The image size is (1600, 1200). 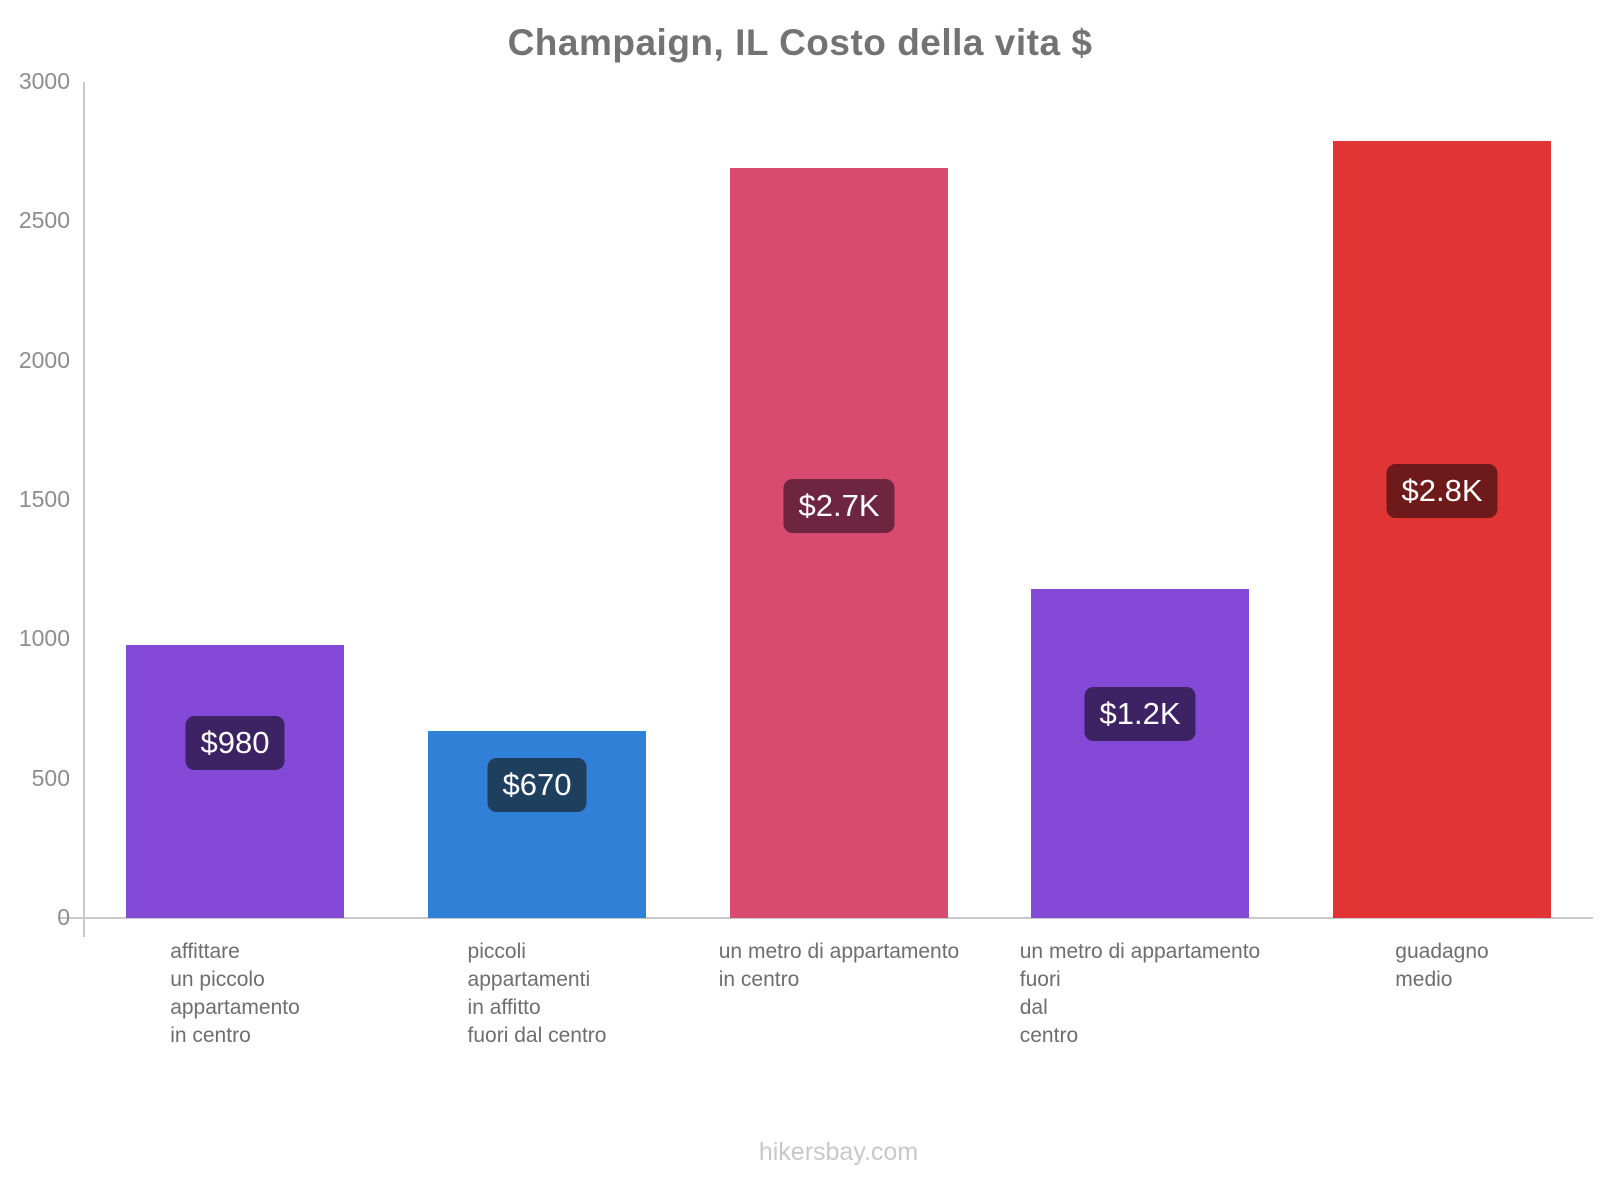 I want to click on x-axis-label: guadagno medio, so click(x=1442, y=965).